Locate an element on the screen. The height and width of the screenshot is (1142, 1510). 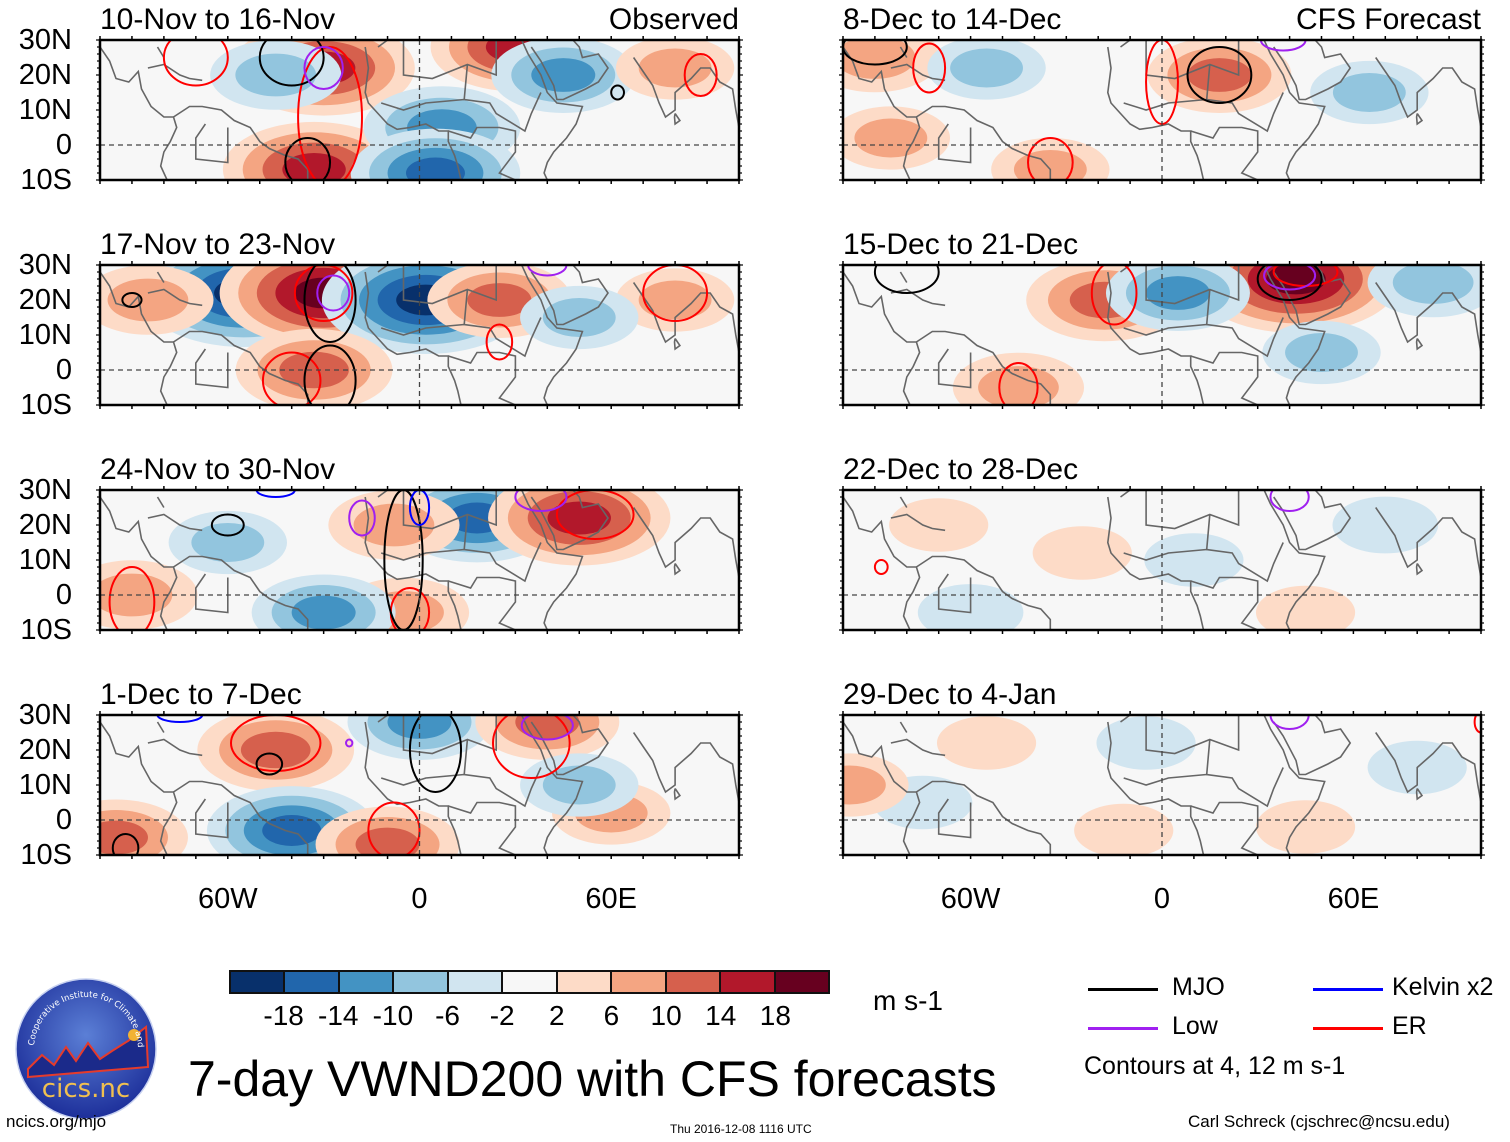
logo-sun-icon is located at coordinates (134, 1035).